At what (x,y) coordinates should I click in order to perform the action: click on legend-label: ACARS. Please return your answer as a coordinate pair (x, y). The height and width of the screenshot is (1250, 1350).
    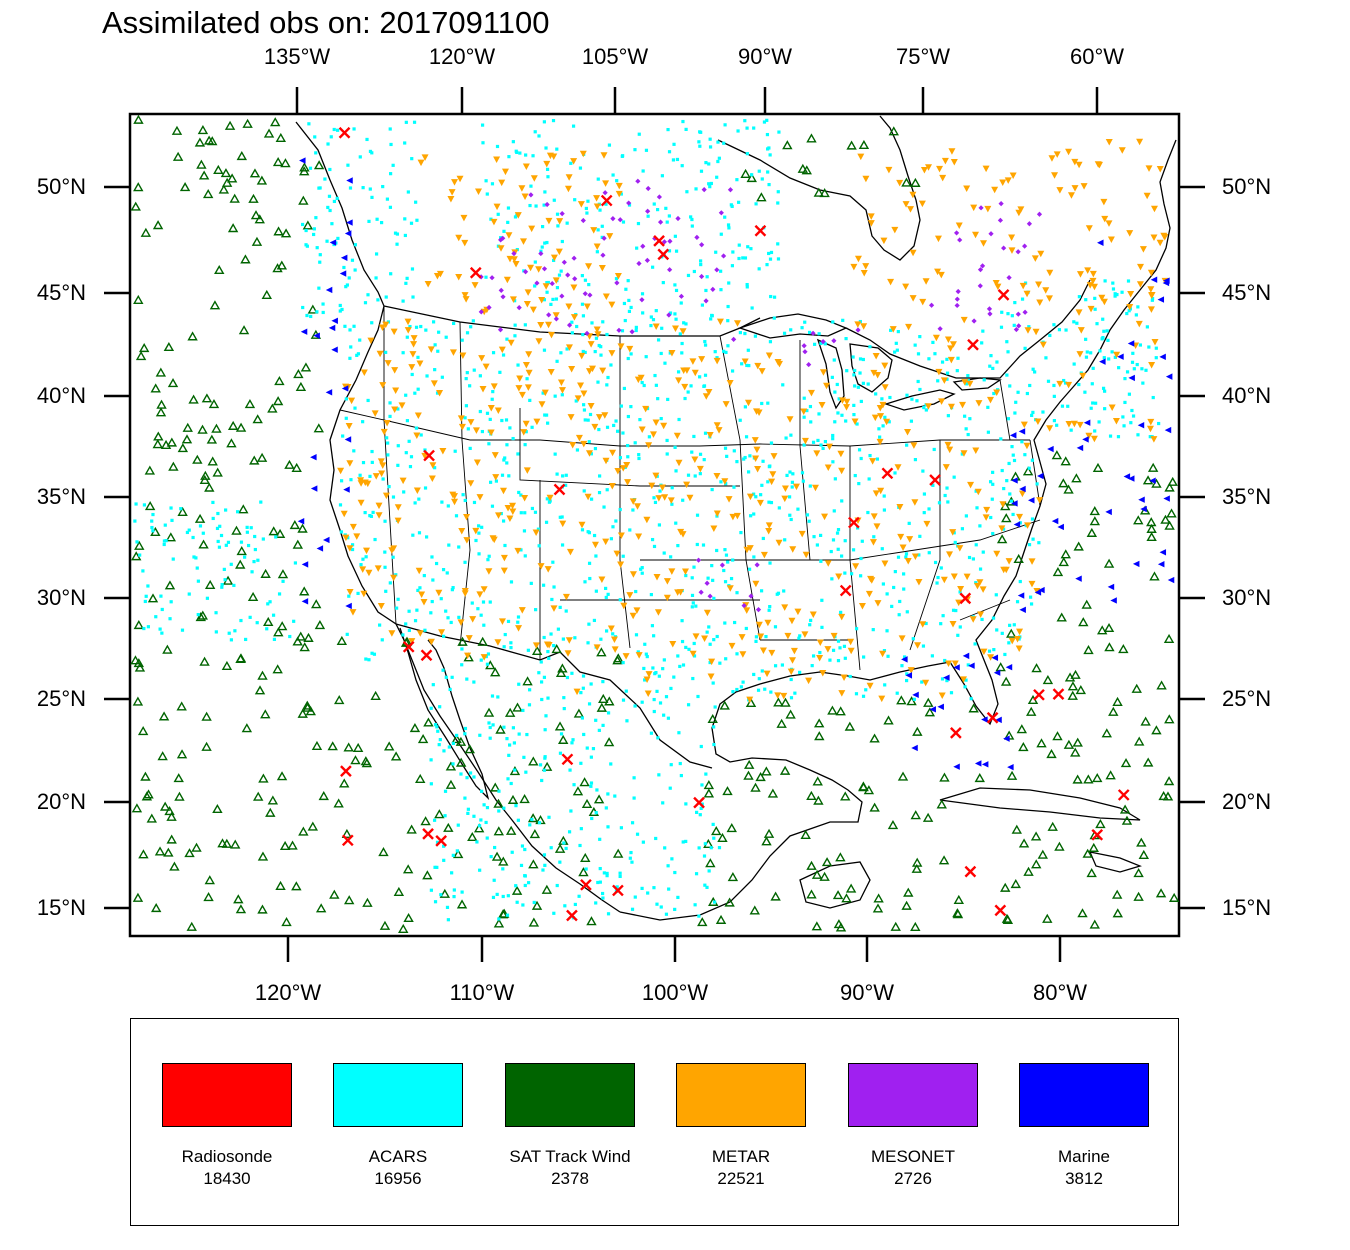
    Looking at the image, I should click on (398, 1156).